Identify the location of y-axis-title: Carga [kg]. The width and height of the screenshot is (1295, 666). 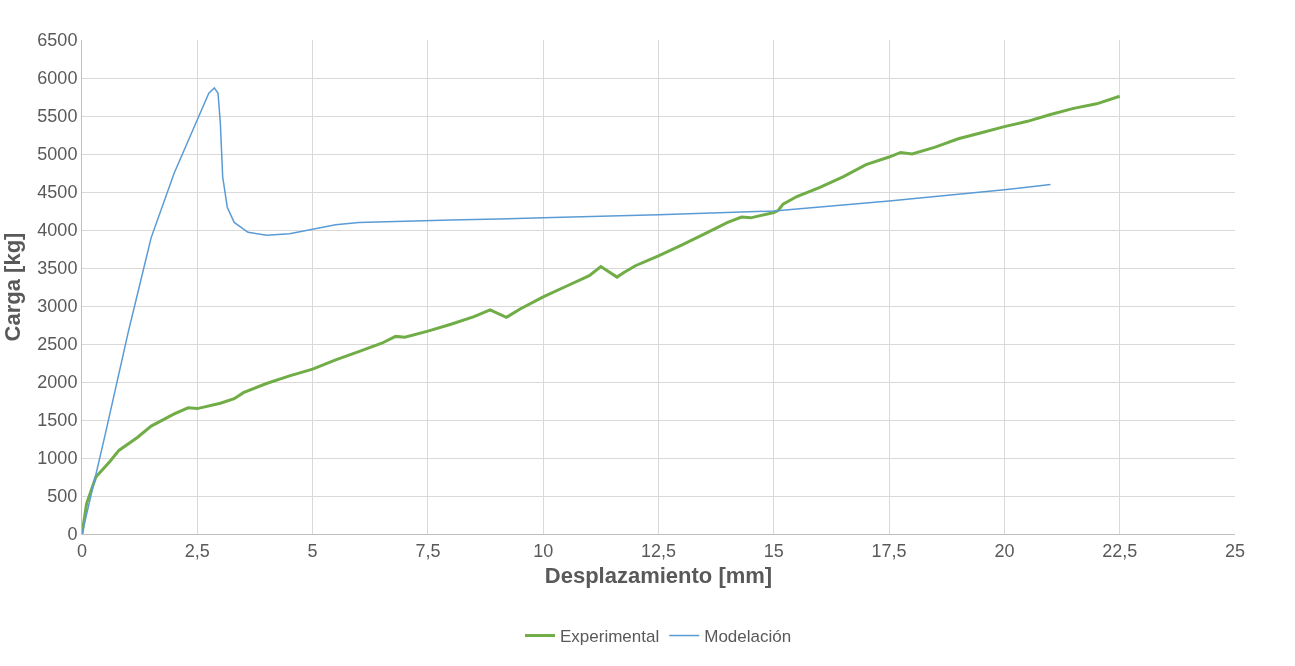
(13, 287).